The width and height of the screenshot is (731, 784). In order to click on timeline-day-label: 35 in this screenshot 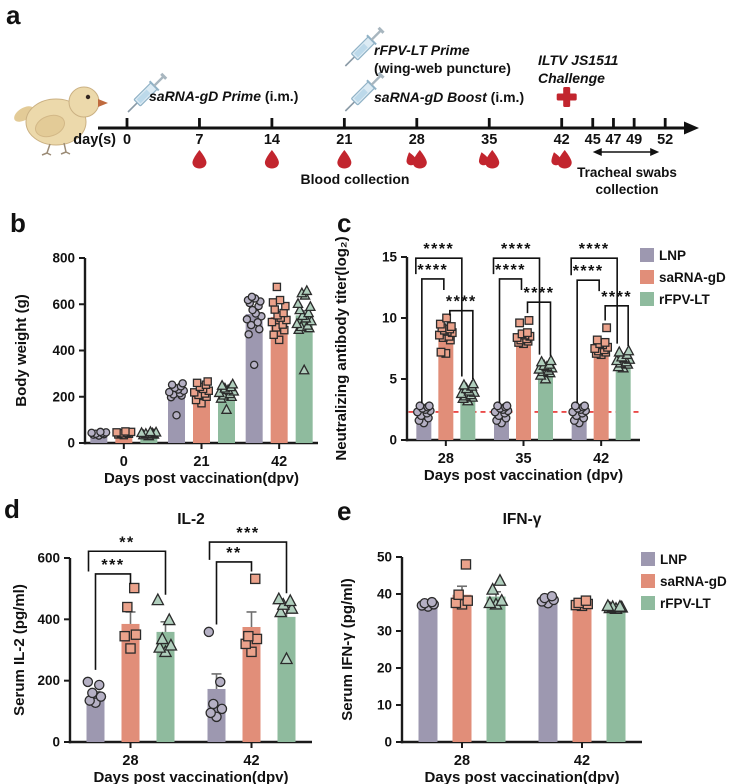, I will do `click(489, 140)`.